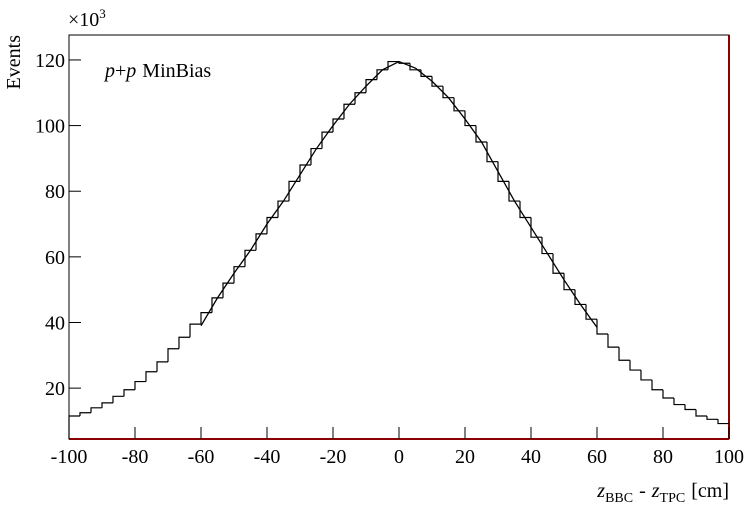 This screenshot has height=508, width=748. What do you see at coordinates (55, 389) in the screenshot?
I see `y-tick-label: 20` at bounding box center [55, 389].